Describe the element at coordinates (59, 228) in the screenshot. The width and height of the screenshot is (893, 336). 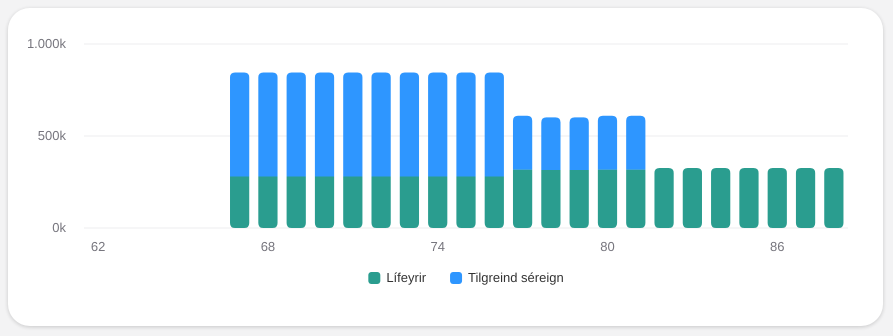
I see `y-tick-label: 0k` at that location.